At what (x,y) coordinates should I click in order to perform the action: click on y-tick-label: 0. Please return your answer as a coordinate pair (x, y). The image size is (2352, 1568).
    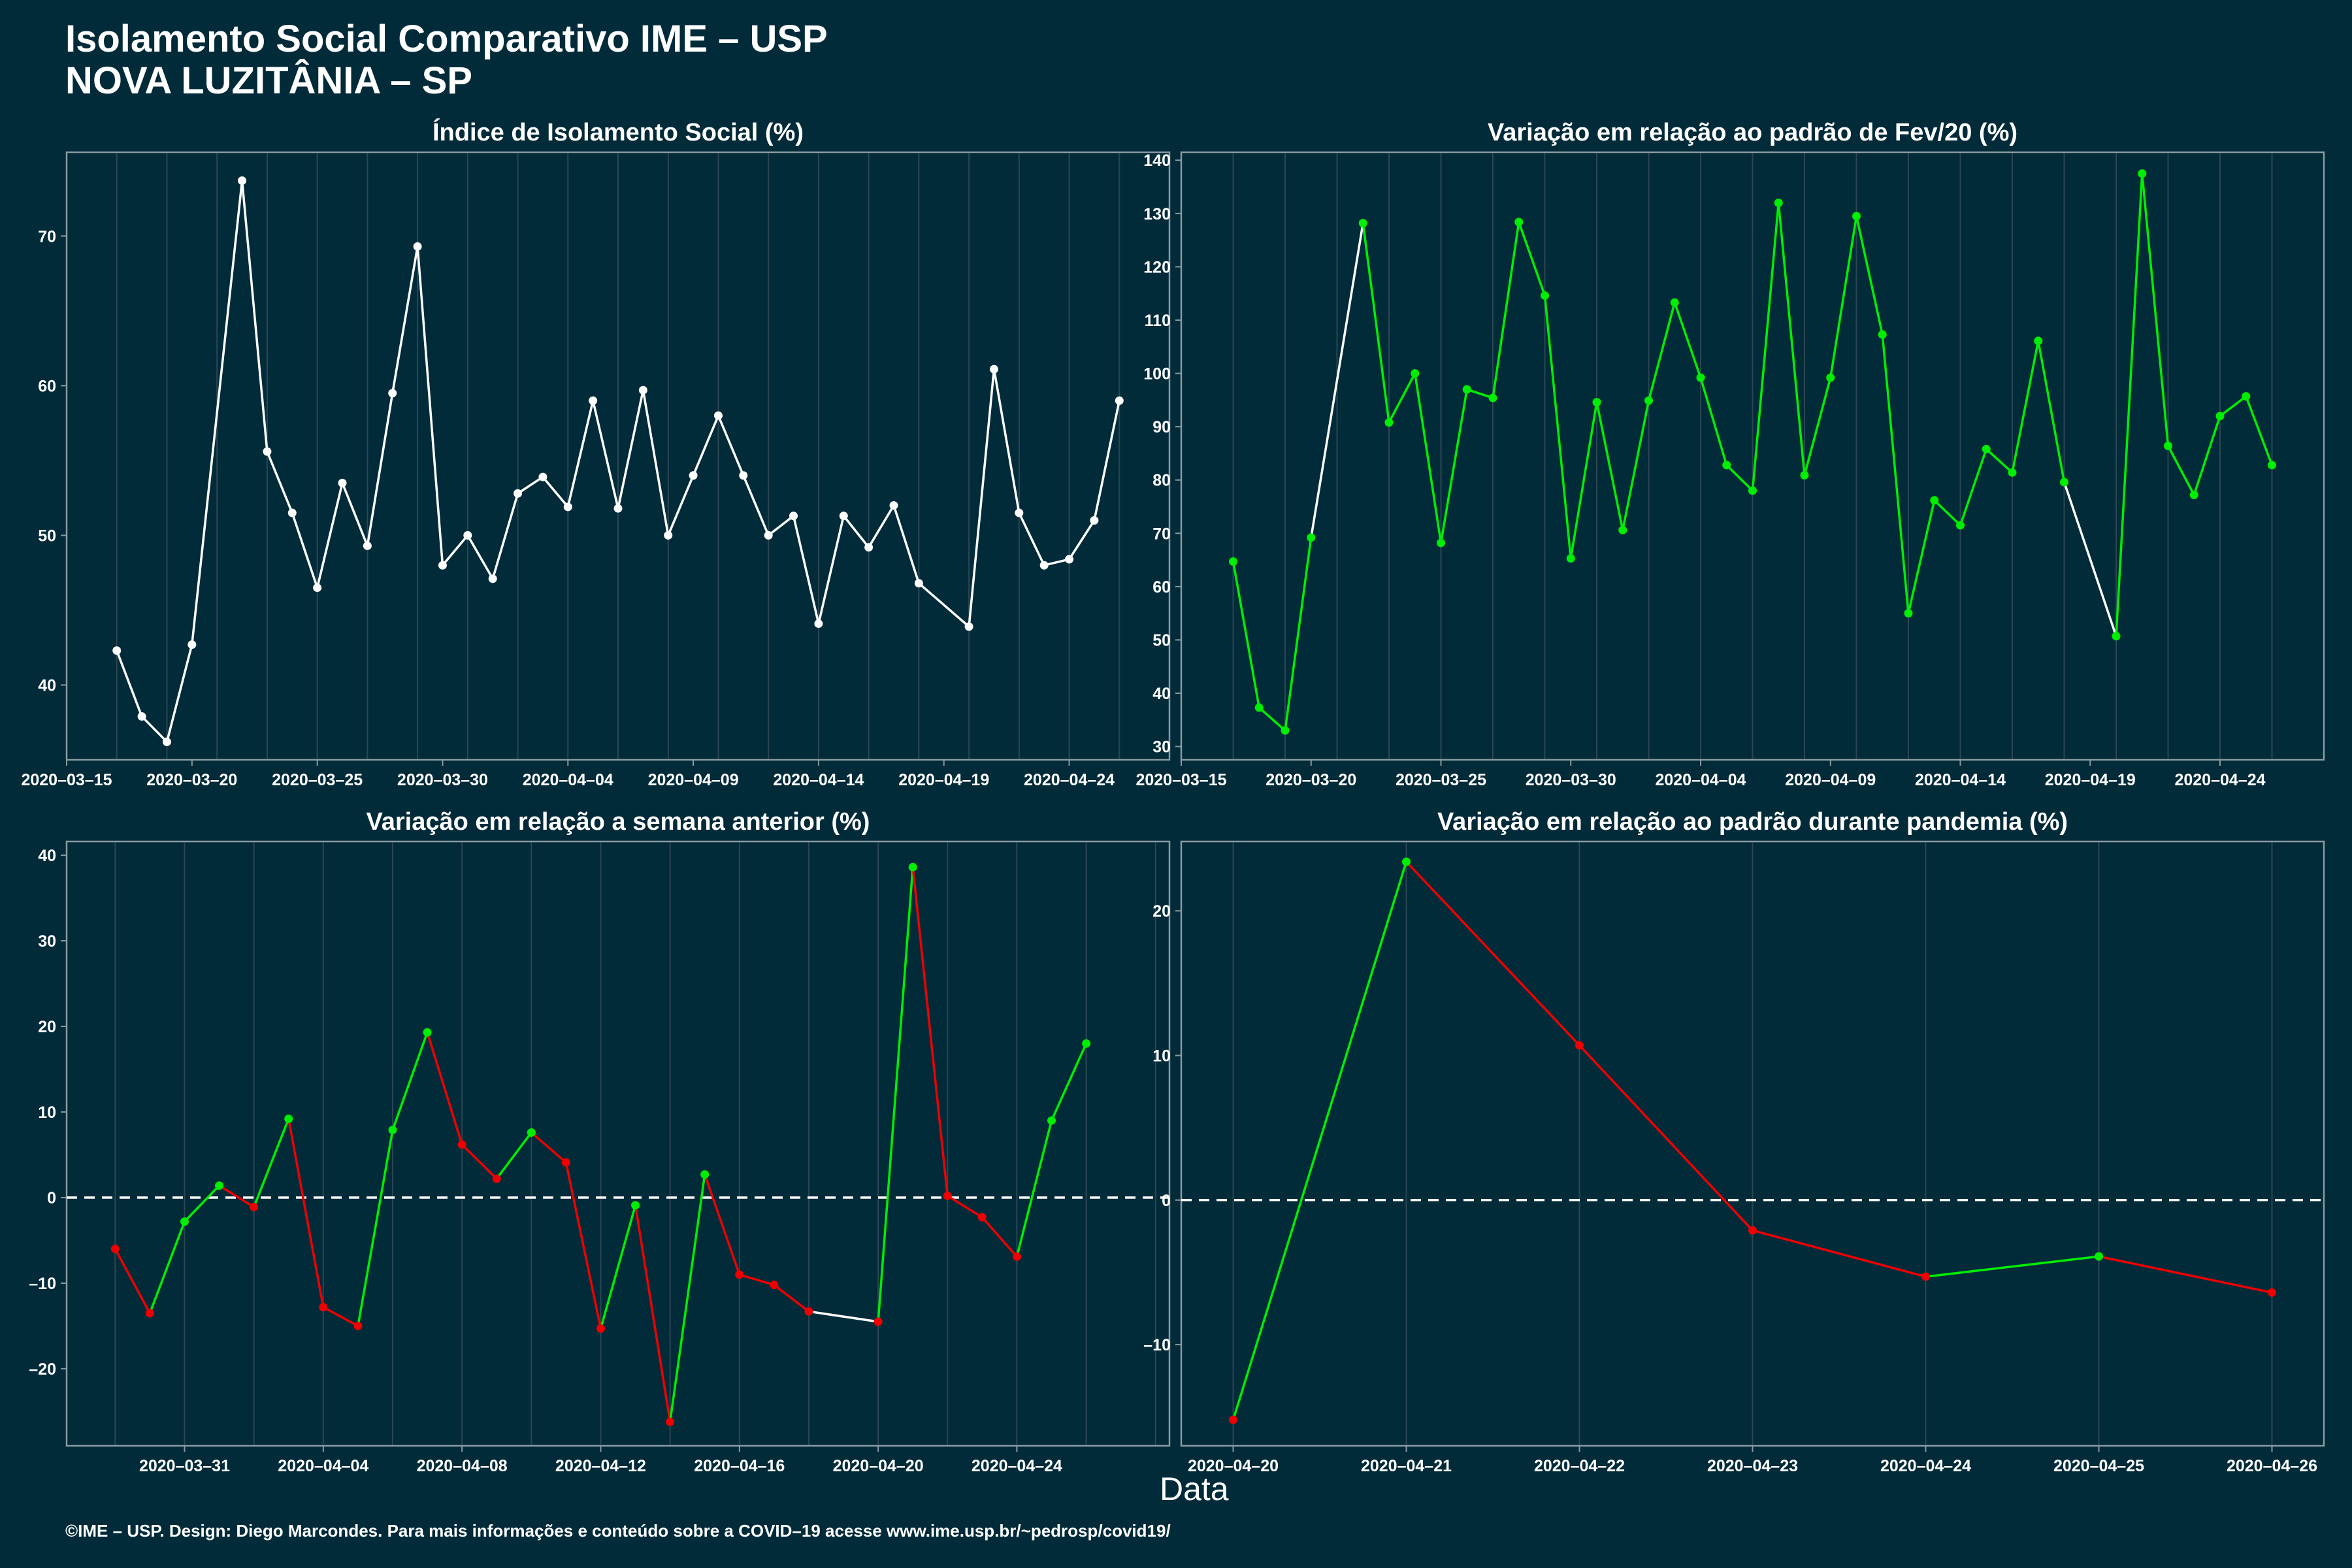
    Looking at the image, I should click on (1166, 1201).